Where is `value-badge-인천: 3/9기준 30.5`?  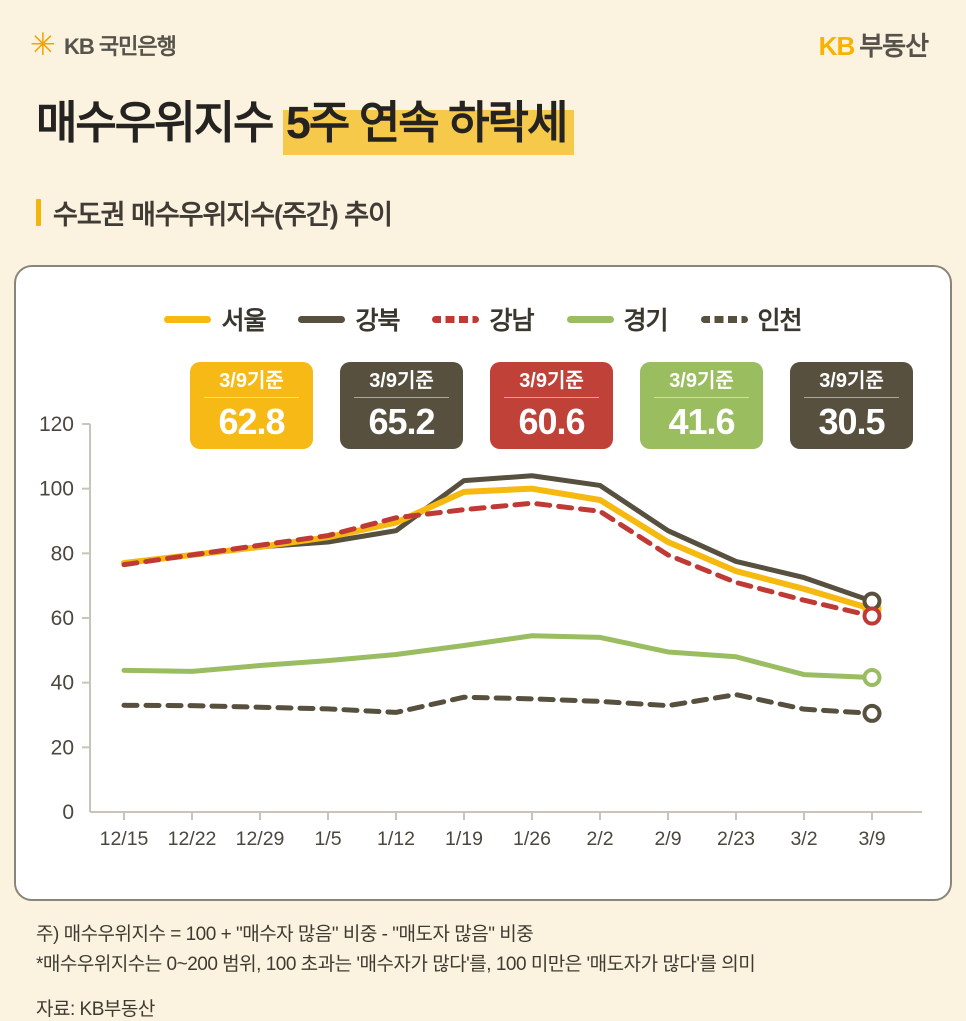
value-badge-인천: 3/9기준 30.5 is located at coordinates (851, 405).